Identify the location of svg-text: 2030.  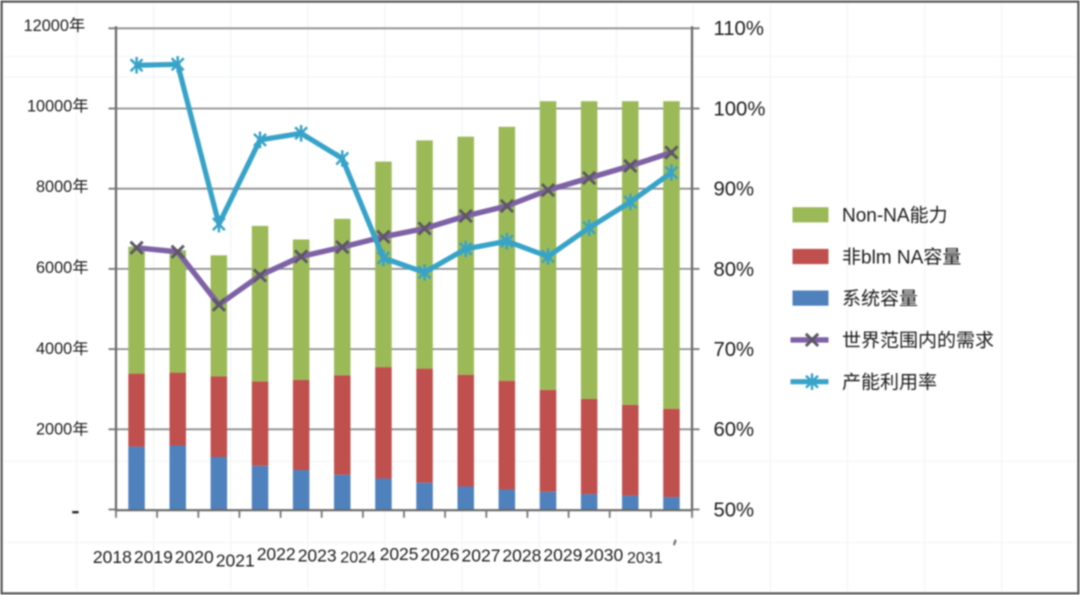
(603, 555).